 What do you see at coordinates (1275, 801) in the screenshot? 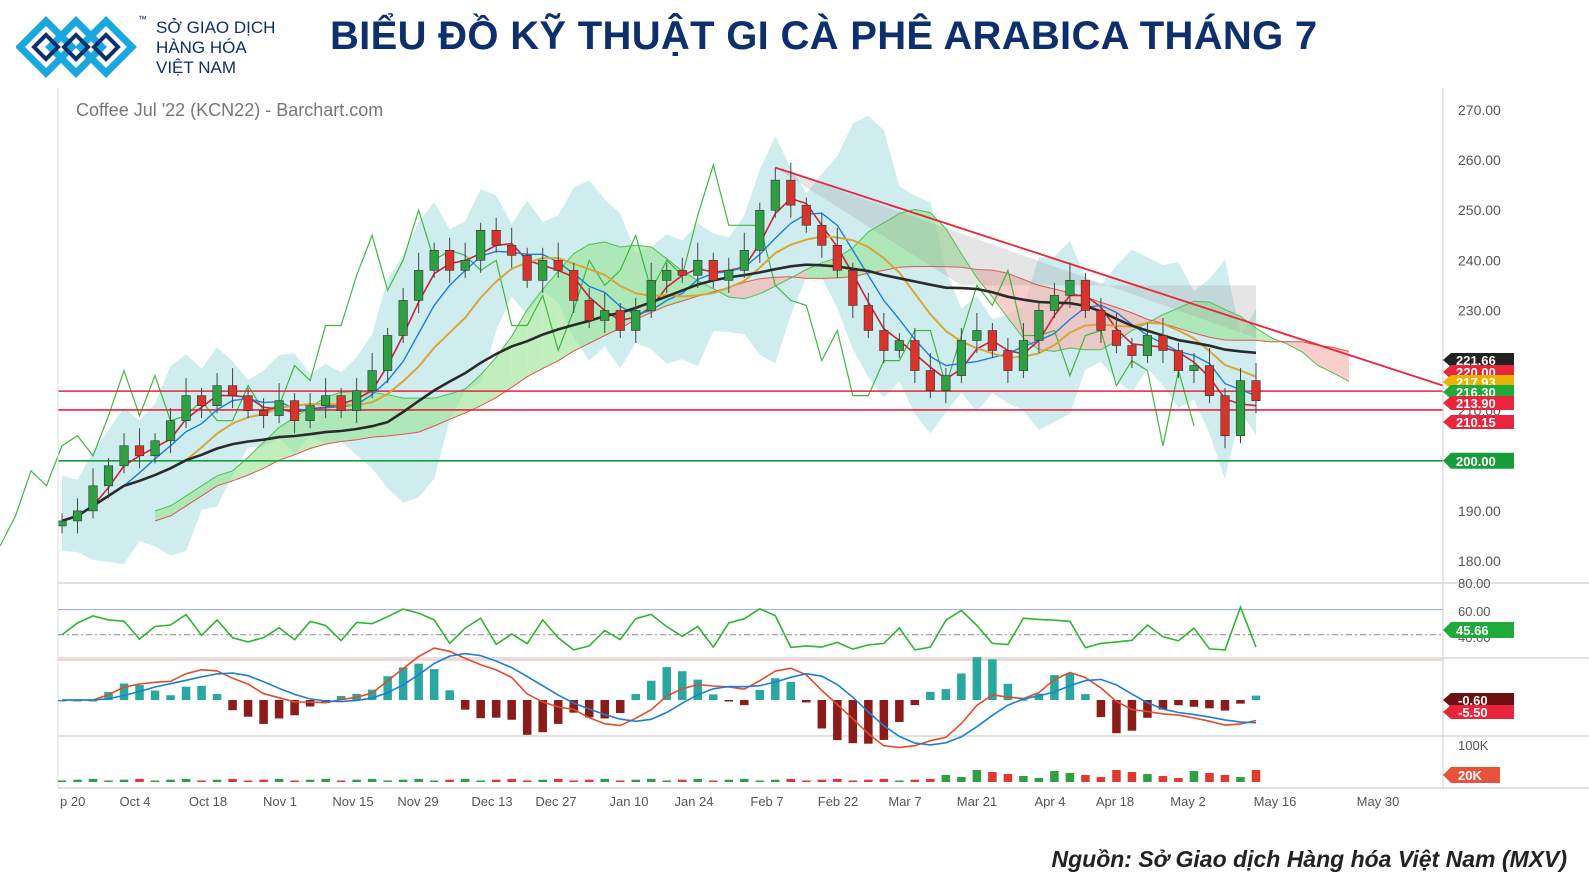
I see `x-tick-label: May 16` at bounding box center [1275, 801].